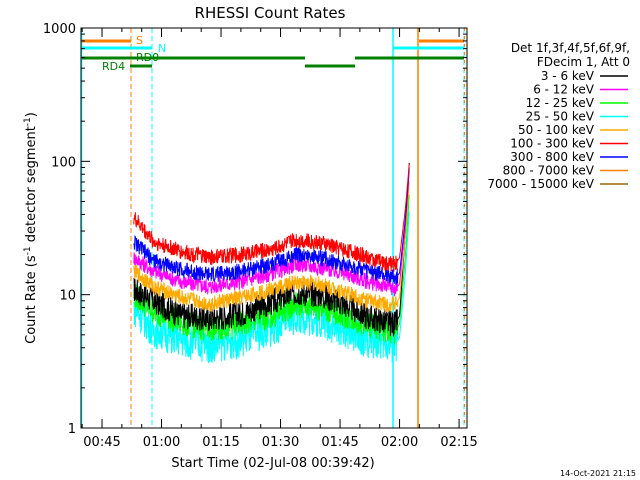 Image resolution: width=640 pixels, height=480 pixels. Describe the element at coordinates (552, 157) in the screenshot. I see `legend-item-label: 300 - 800 keV` at that location.